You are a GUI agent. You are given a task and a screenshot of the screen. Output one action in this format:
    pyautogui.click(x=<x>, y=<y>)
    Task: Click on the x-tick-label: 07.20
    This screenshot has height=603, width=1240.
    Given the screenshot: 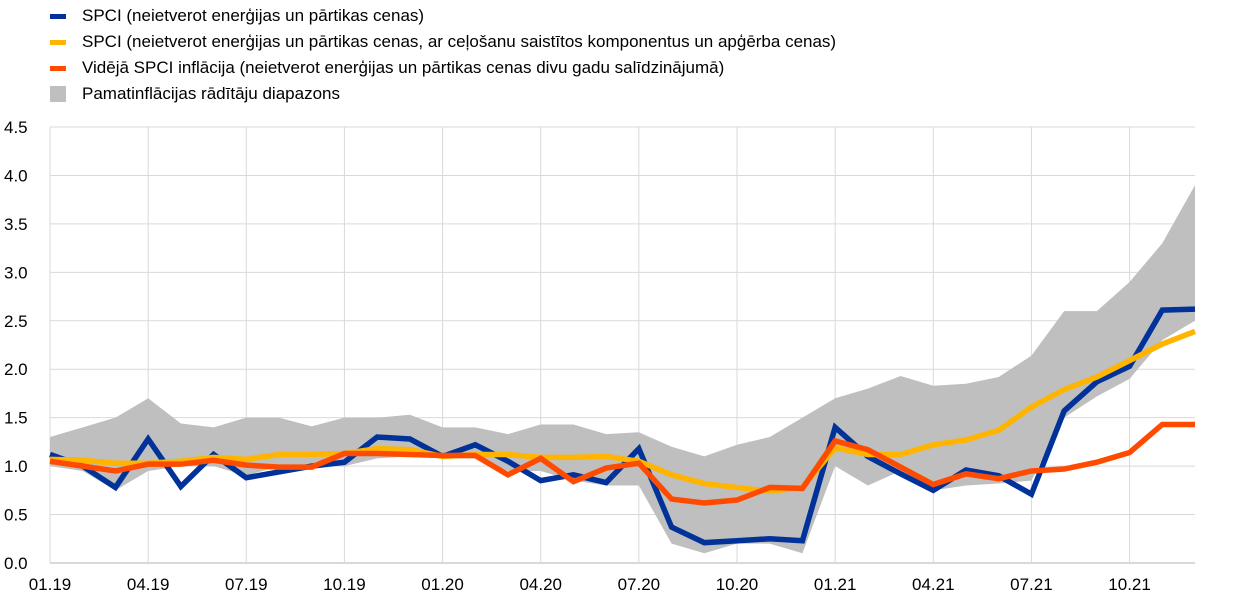 What is the action you would take?
    pyautogui.click(x=639, y=584)
    